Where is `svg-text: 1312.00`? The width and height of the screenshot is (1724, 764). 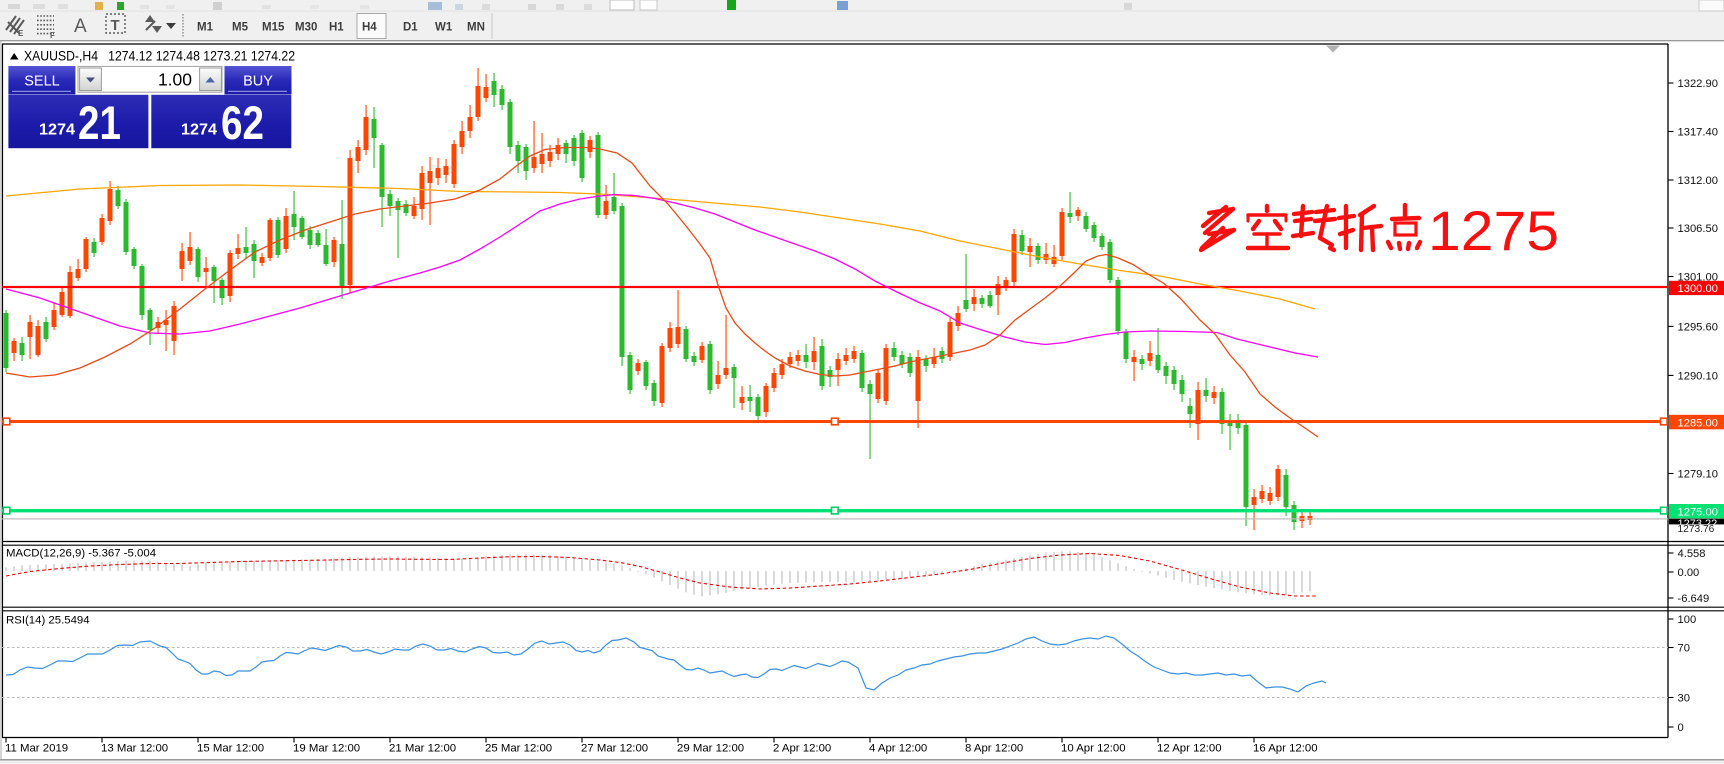
svg-text: 1312.00 is located at coordinates (1698, 181).